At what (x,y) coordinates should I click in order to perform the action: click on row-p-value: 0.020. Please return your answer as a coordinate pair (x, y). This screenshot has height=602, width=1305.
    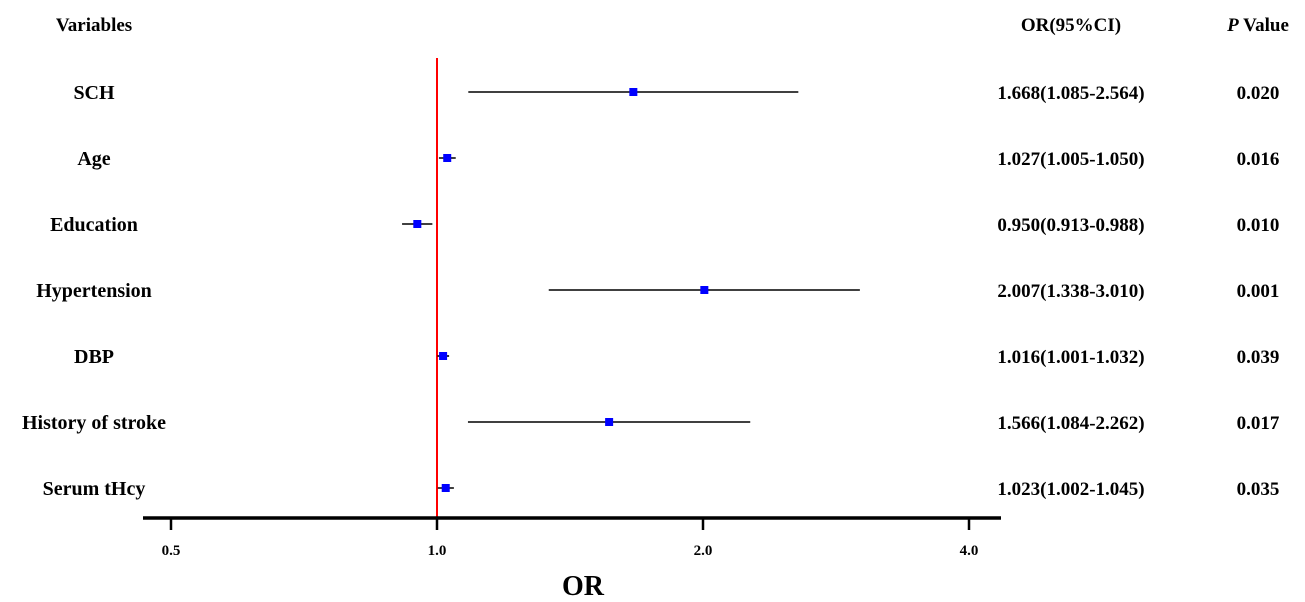
    Looking at the image, I should click on (1258, 93).